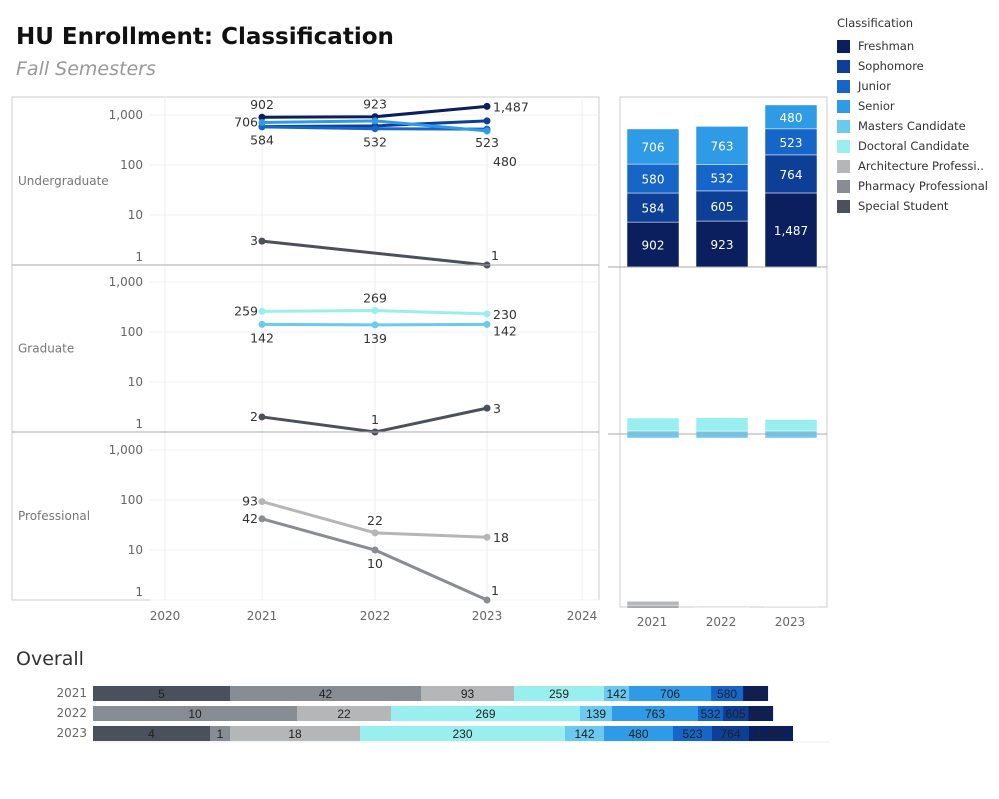 Image resolution: width=999 pixels, height=799 pixels. Describe the element at coordinates (722, 179) in the screenshot. I see `stacked-bar-label: 532` at that location.